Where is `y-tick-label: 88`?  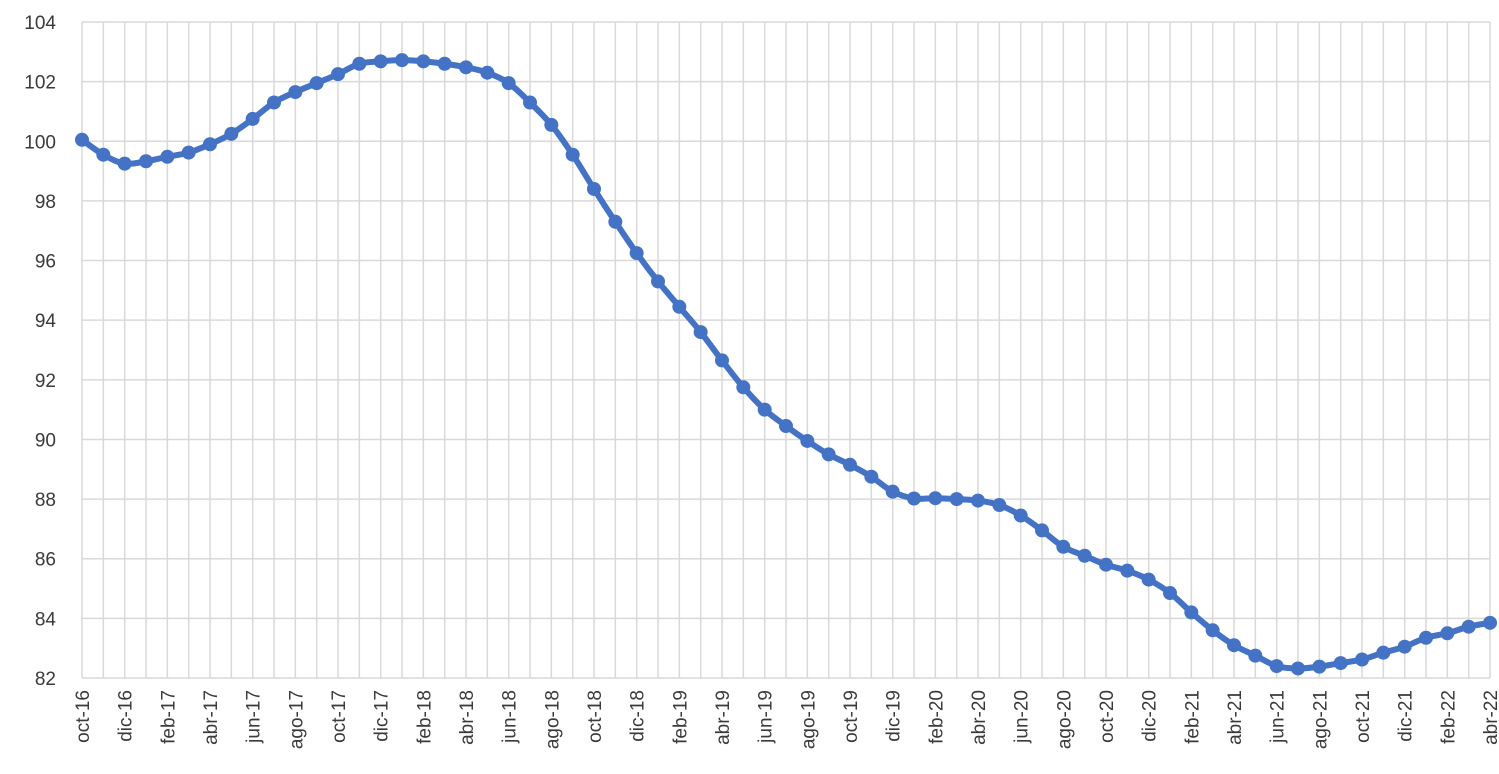
y-tick-label: 88 is located at coordinates (45, 500).